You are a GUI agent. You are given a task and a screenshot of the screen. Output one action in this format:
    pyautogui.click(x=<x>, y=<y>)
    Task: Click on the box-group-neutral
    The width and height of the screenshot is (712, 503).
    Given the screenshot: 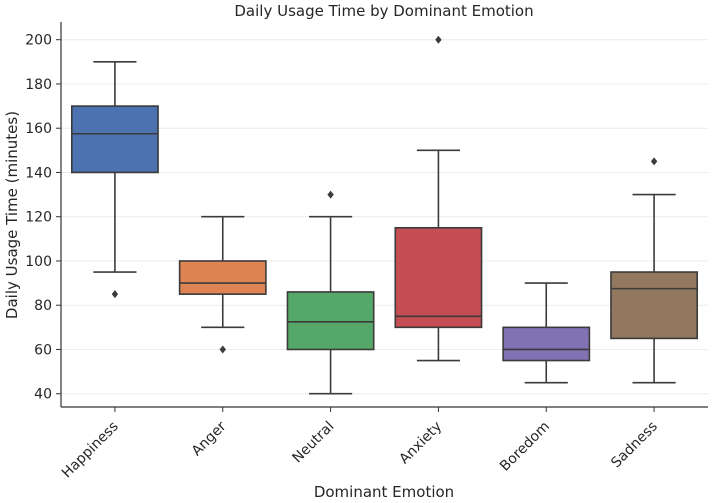 What is the action you would take?
    pyautogui.click(x=330, y=292)
    